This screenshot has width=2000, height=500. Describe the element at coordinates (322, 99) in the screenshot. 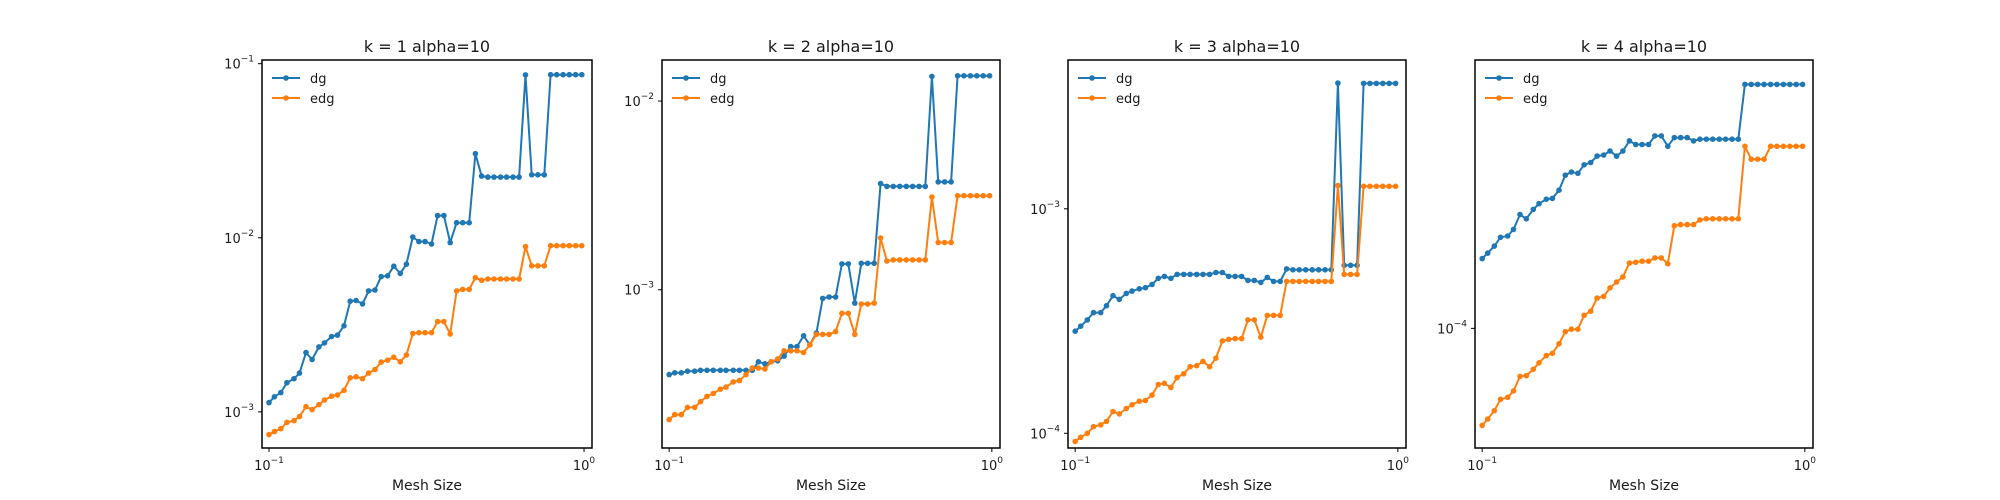

I see `legend-label-edg: edg` at that location.